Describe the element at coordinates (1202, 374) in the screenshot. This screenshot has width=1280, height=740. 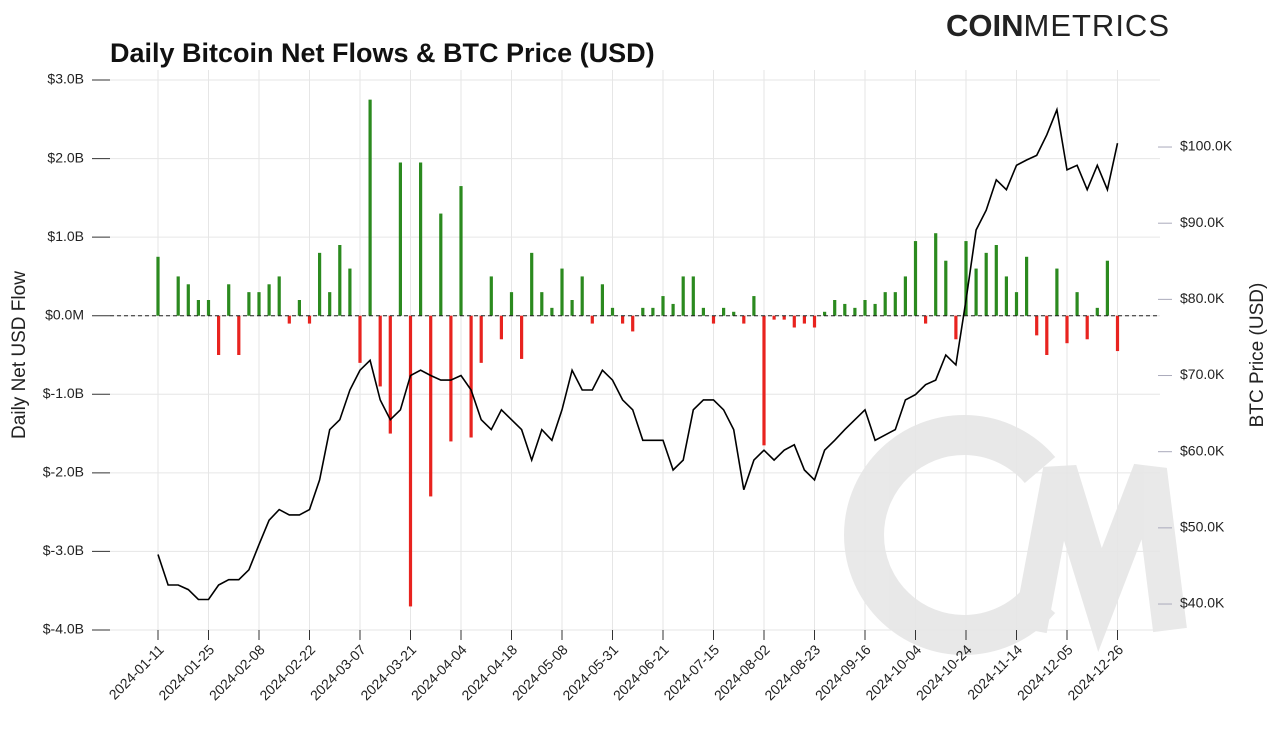
I see `y2-tick-label: $70.0K` at that location.